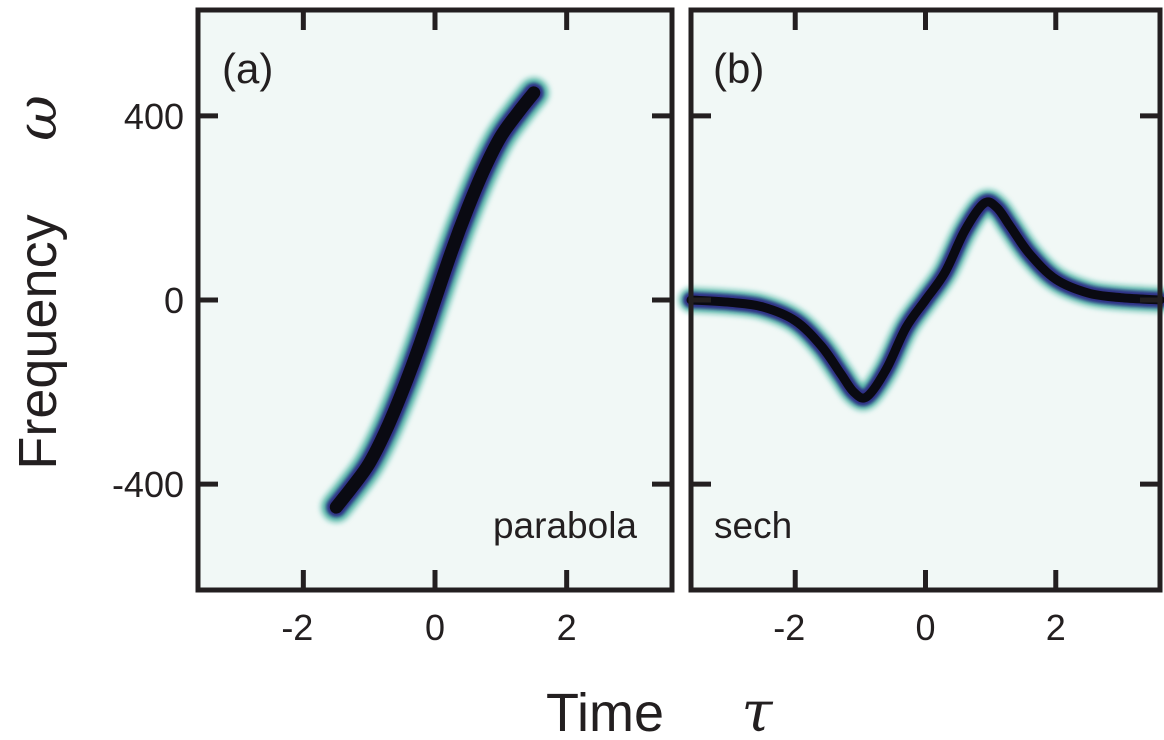 The width and height of the screenshot is (1164, 740). I want to click on panel-label-b: (b), so click(738, 68).